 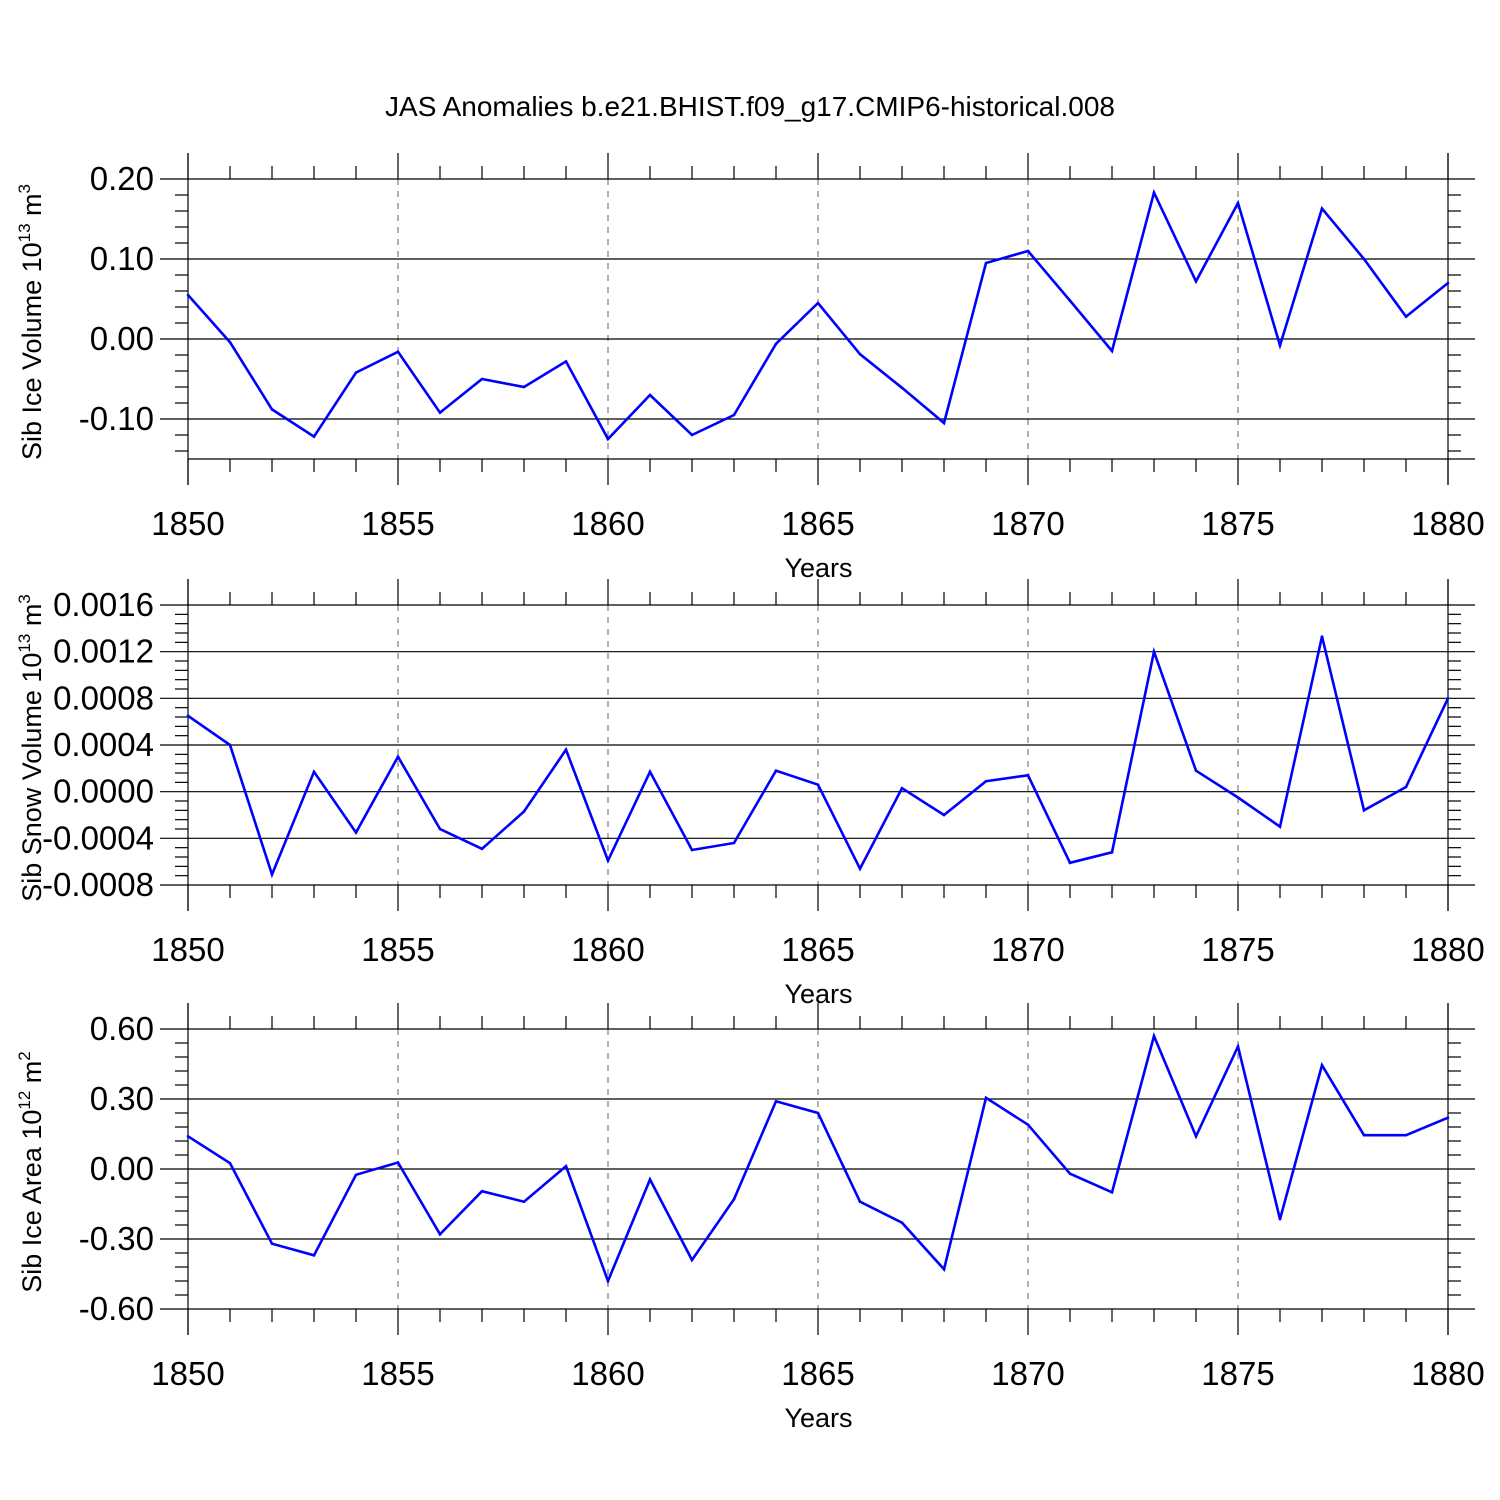 What do you see at coordinates (103, 791) in the screenshot?
I see `y-tick-label: 0.0000` at bounding box center [103, 791].